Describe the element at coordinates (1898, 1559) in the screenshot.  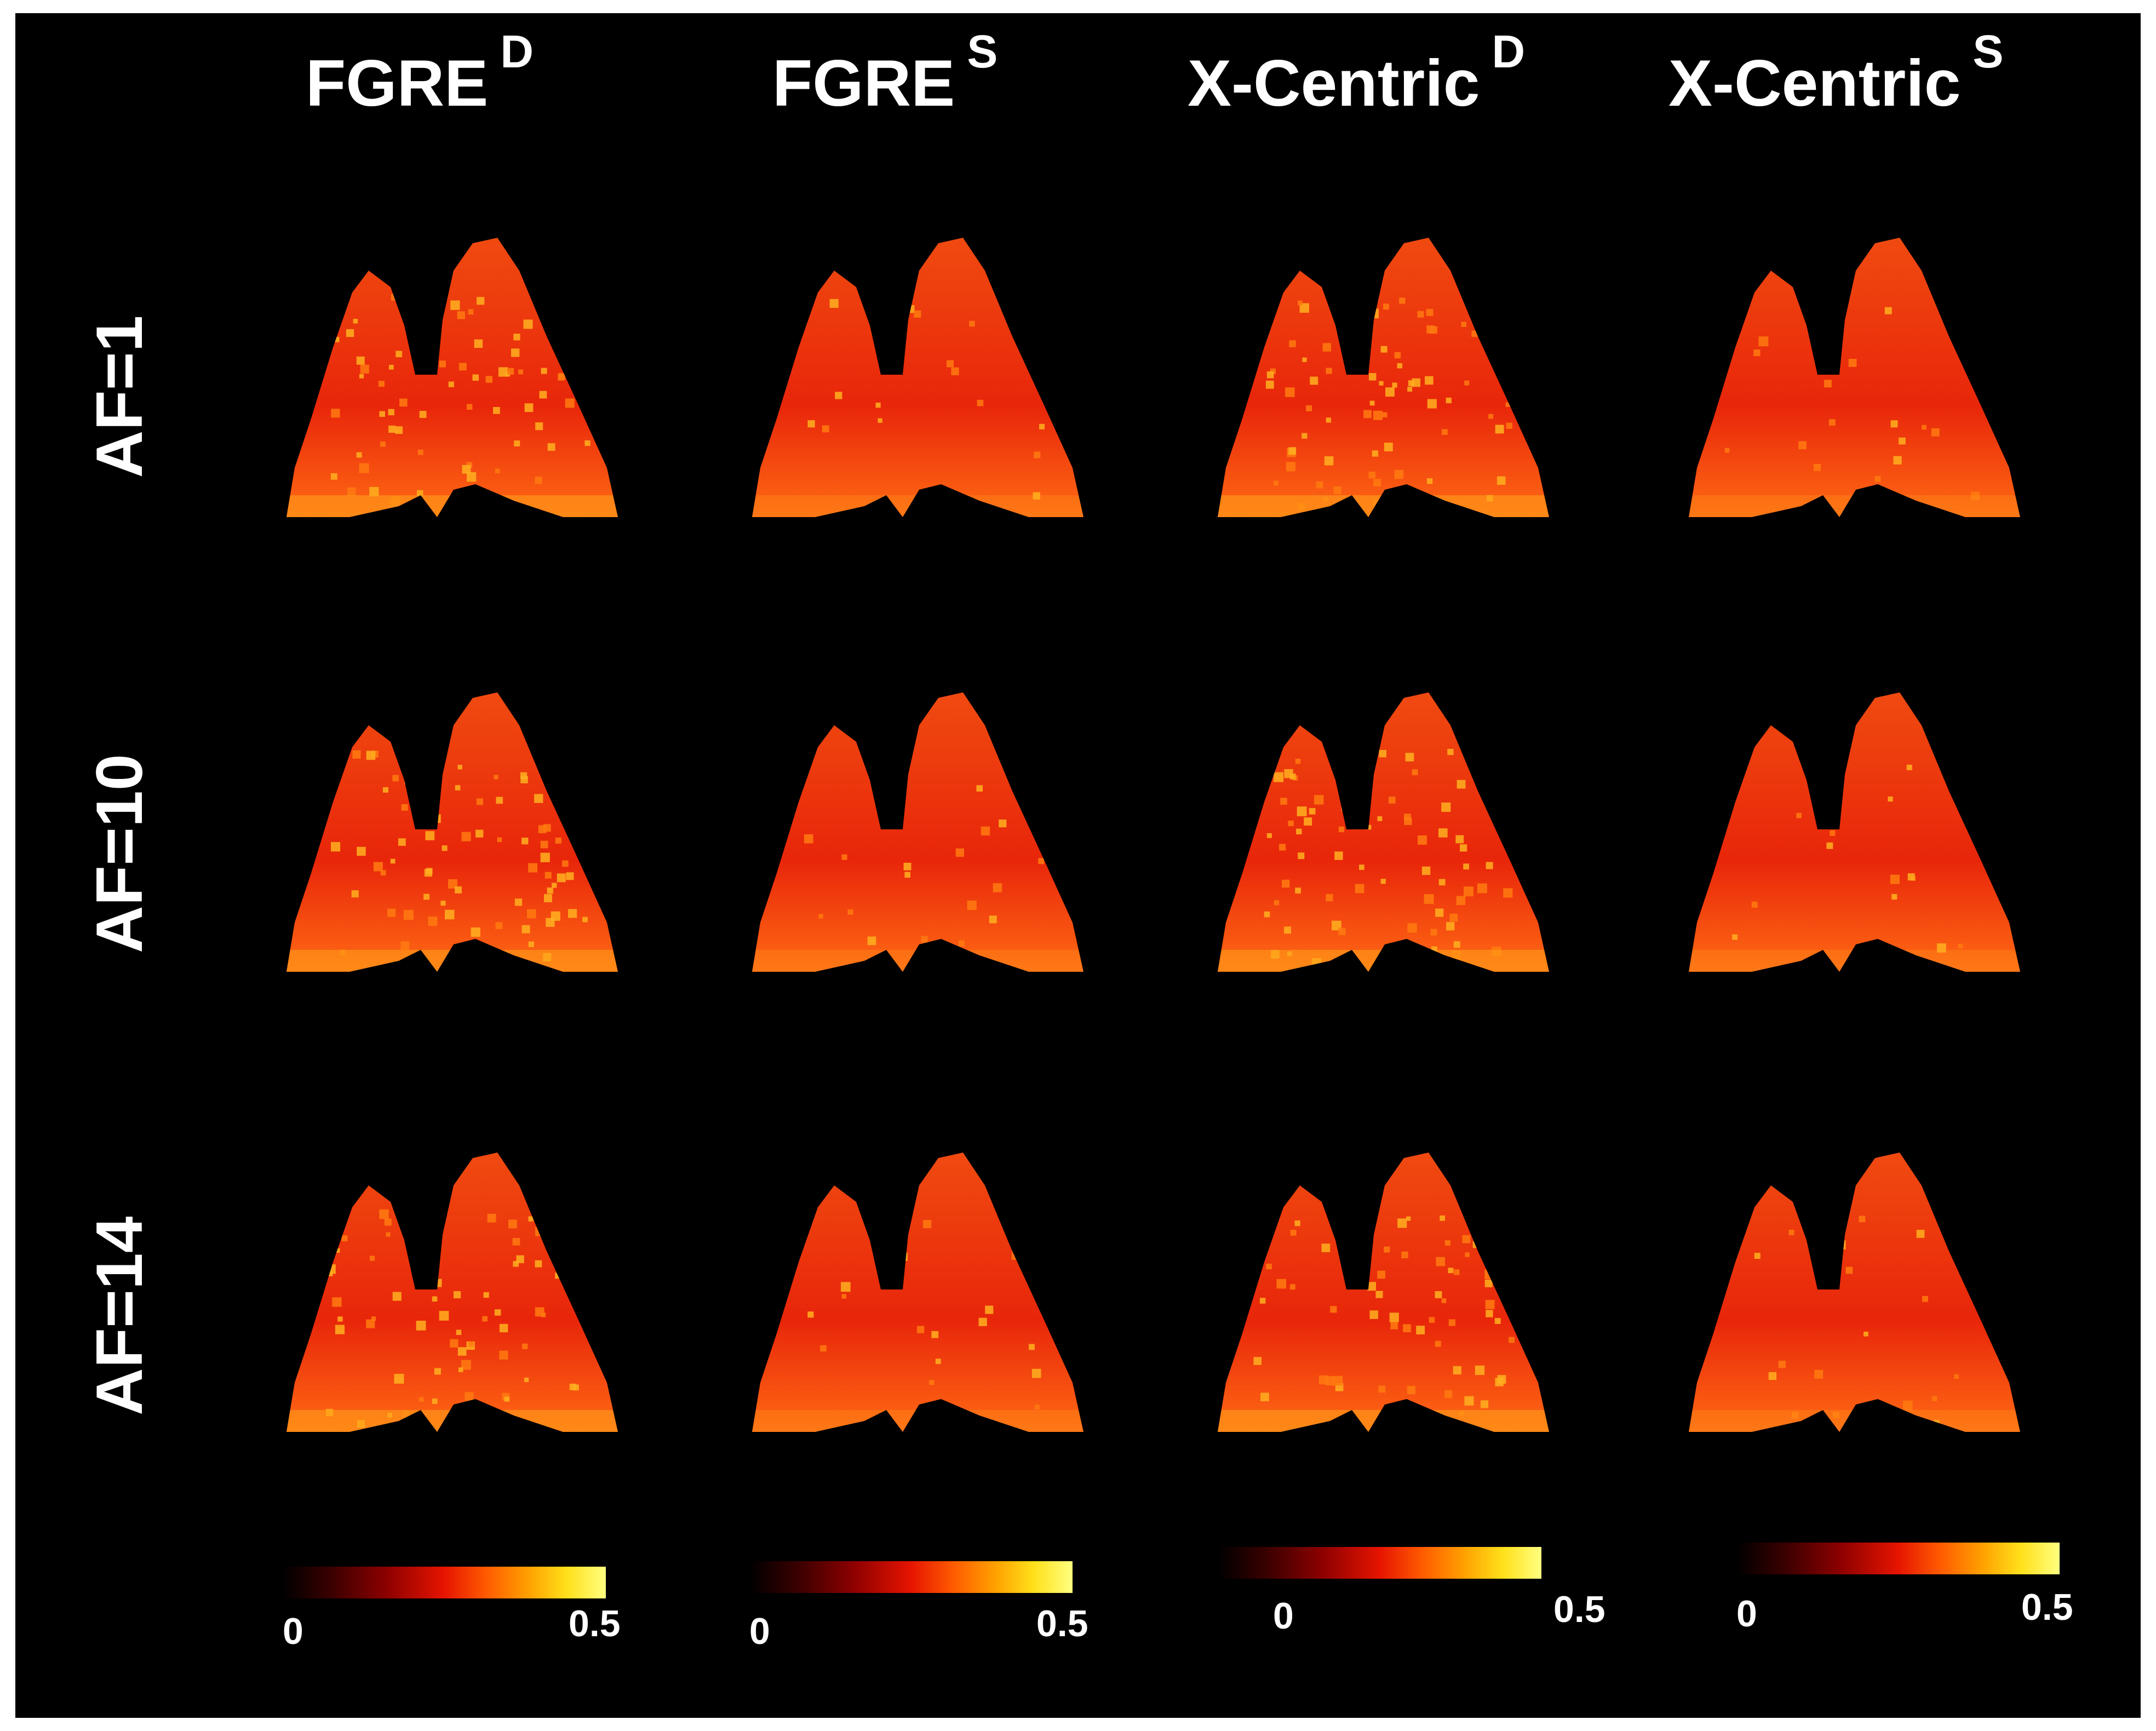
I see `colorbar-xcentric-s` at that location.